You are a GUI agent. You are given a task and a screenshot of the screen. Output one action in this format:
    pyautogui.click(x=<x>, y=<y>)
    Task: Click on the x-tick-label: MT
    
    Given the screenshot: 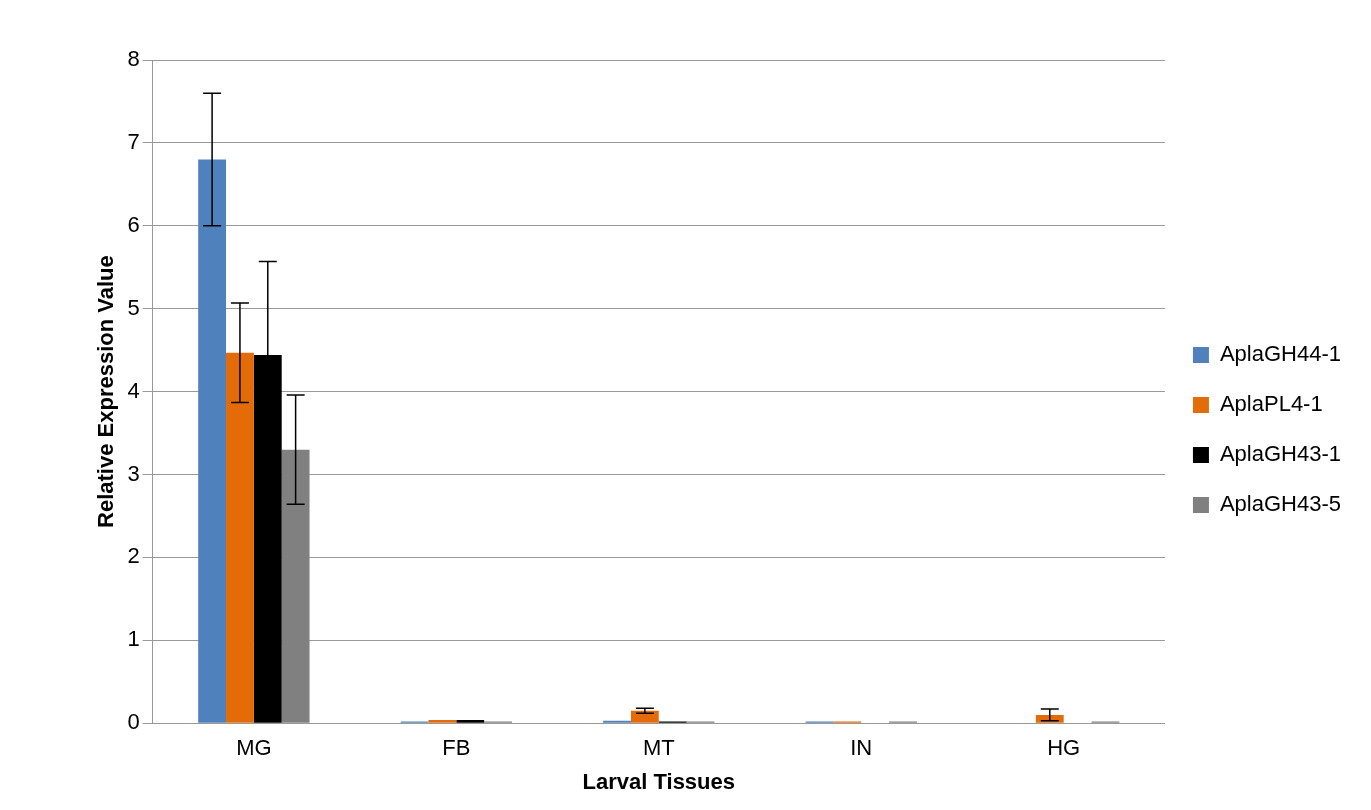 What is the action you would take?
    pyautogui.click(x=658, y=748)
    